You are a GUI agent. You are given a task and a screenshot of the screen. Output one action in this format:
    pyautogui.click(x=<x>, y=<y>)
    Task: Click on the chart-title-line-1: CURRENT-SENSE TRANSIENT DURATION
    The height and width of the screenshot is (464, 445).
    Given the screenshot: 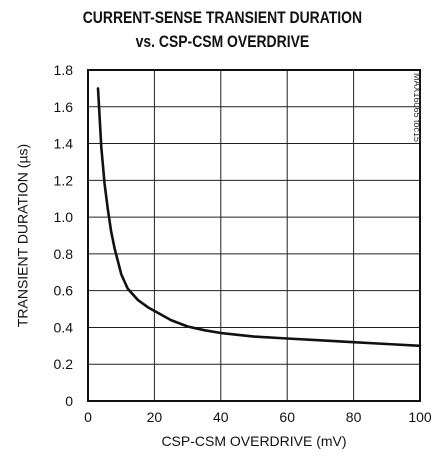 What is the action you would take?
    pyautogui.click(x=222, y=17)
    